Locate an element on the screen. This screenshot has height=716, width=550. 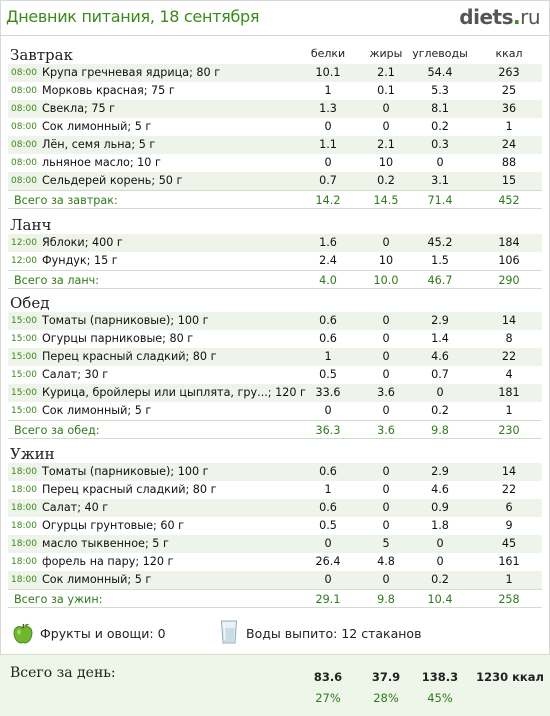
food-name: Огурцы парниковые; 80 г is located at coordinates (118, 338).